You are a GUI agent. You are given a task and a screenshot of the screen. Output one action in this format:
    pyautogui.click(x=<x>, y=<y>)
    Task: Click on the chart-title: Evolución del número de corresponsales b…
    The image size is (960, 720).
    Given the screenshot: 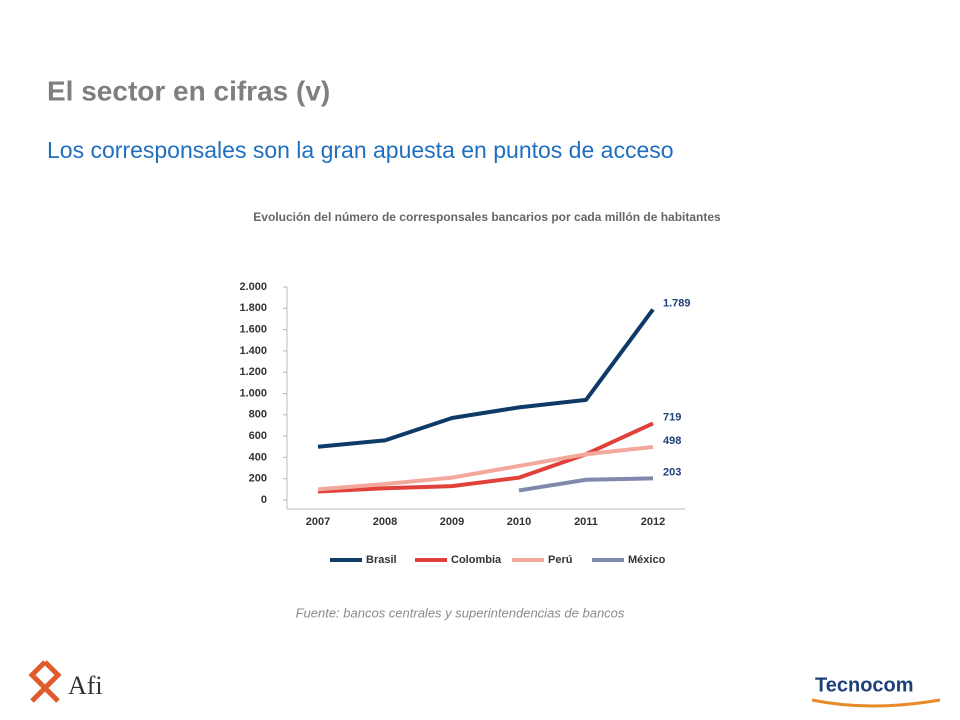 What is the action you would take?
    pyautogui.click(x=487, y=217)
    